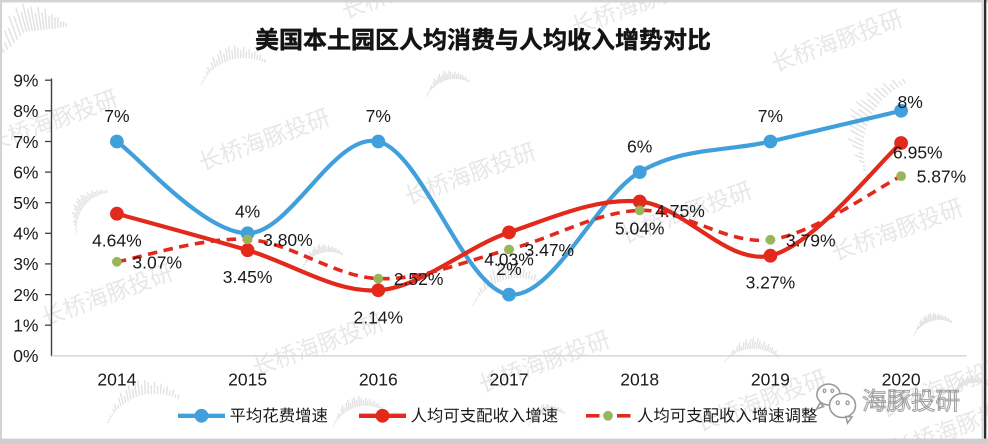  What do you see at coordinates (550, 250) in the screenshot?
I see `svg-text: 3.47%` at bounding box center [550, 250].